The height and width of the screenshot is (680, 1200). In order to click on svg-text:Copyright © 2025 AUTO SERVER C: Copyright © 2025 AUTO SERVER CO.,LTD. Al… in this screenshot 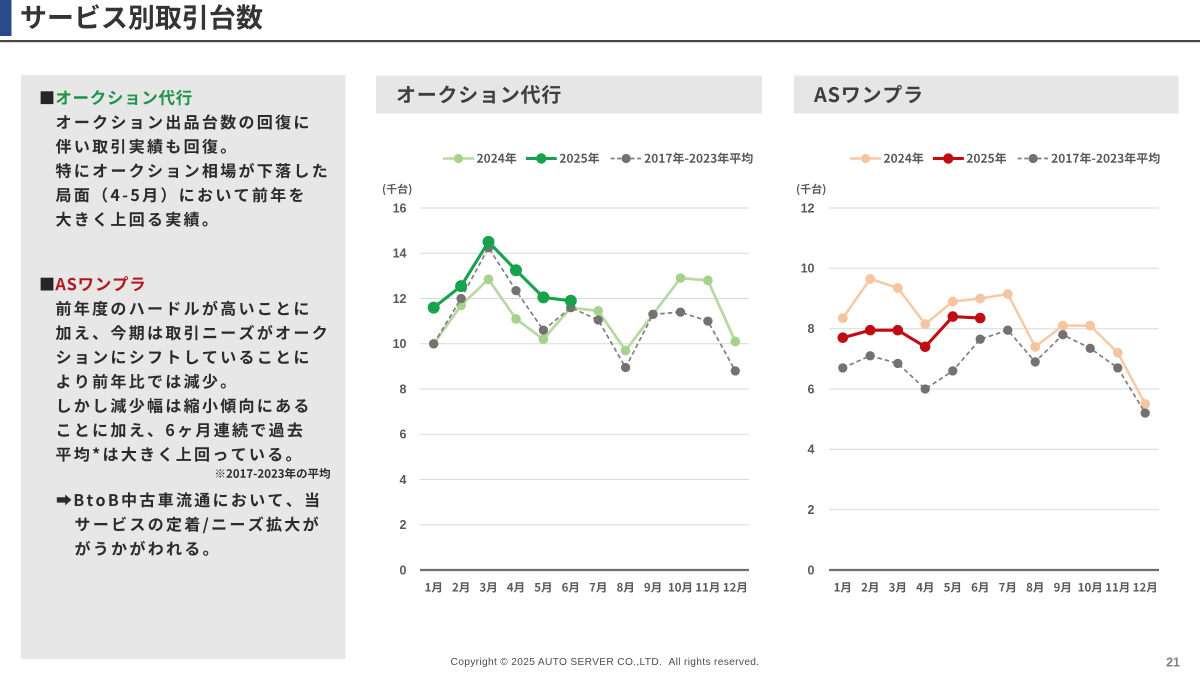, I will do `click(605, 662)`.